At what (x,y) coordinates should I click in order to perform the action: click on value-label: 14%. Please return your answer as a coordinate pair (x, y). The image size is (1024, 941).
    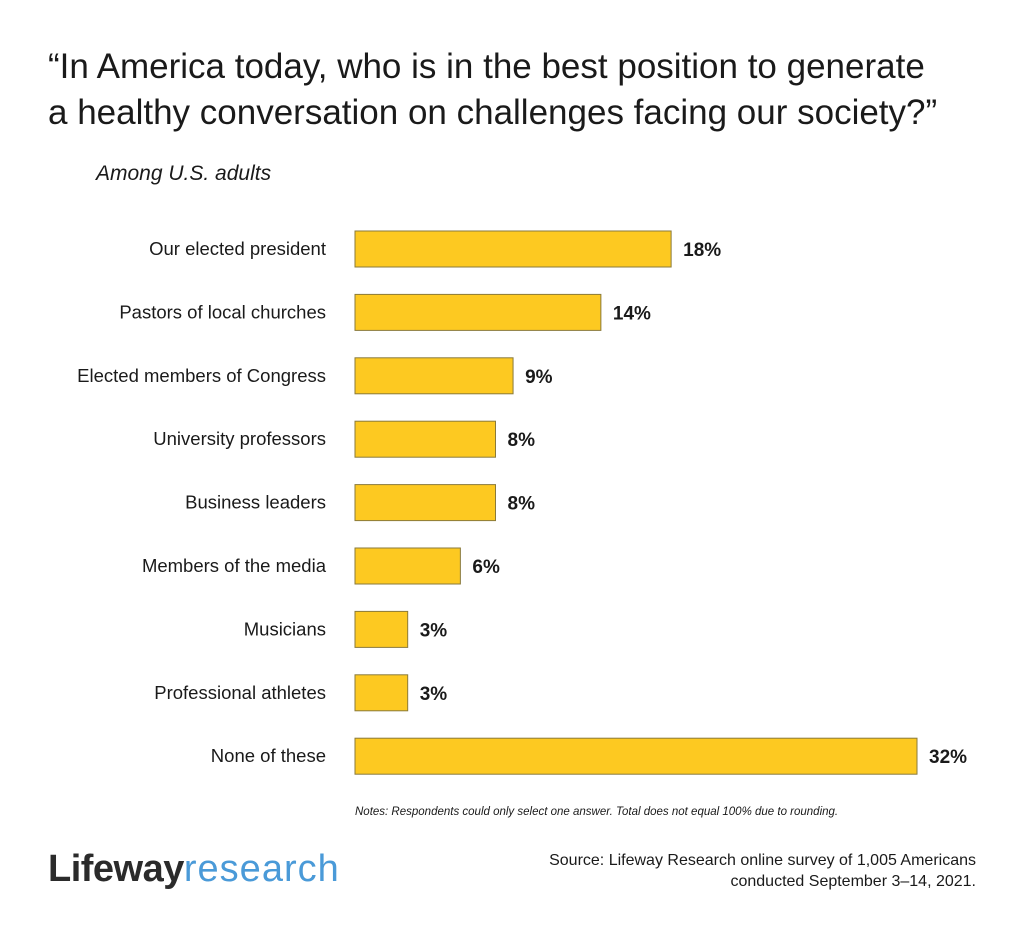
    Looking at the image, I should click on (632, 313).